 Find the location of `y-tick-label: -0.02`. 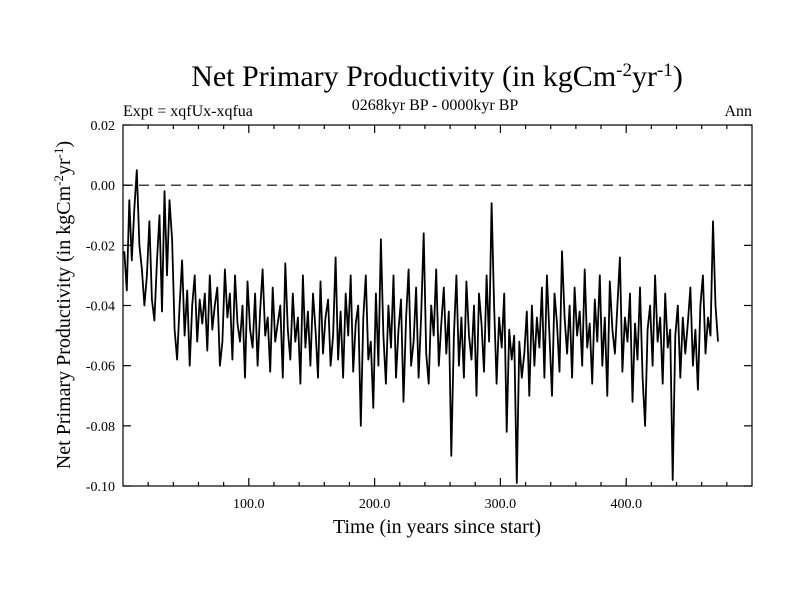

y-tick-label: -0.02 is located at coordinates (100, 246).